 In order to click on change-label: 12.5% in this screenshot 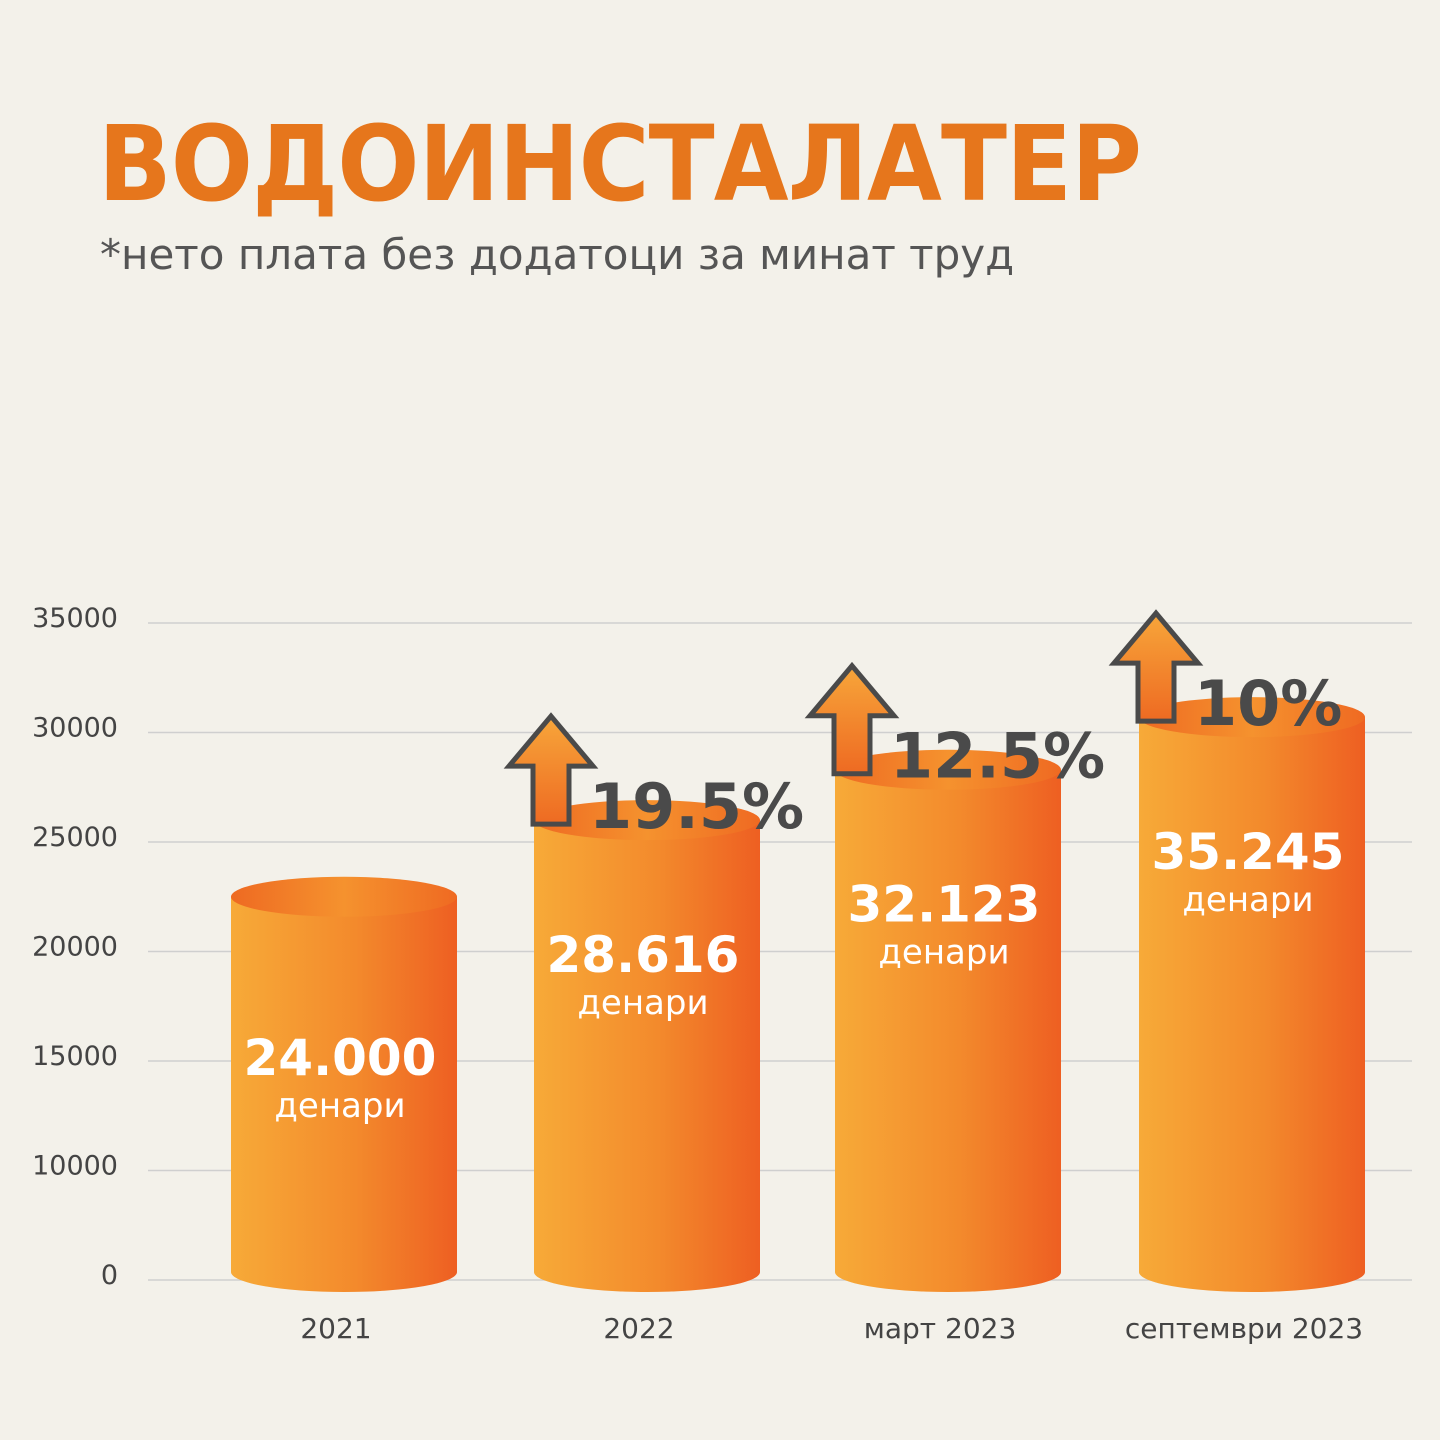, I will do `click(997, 756)`.